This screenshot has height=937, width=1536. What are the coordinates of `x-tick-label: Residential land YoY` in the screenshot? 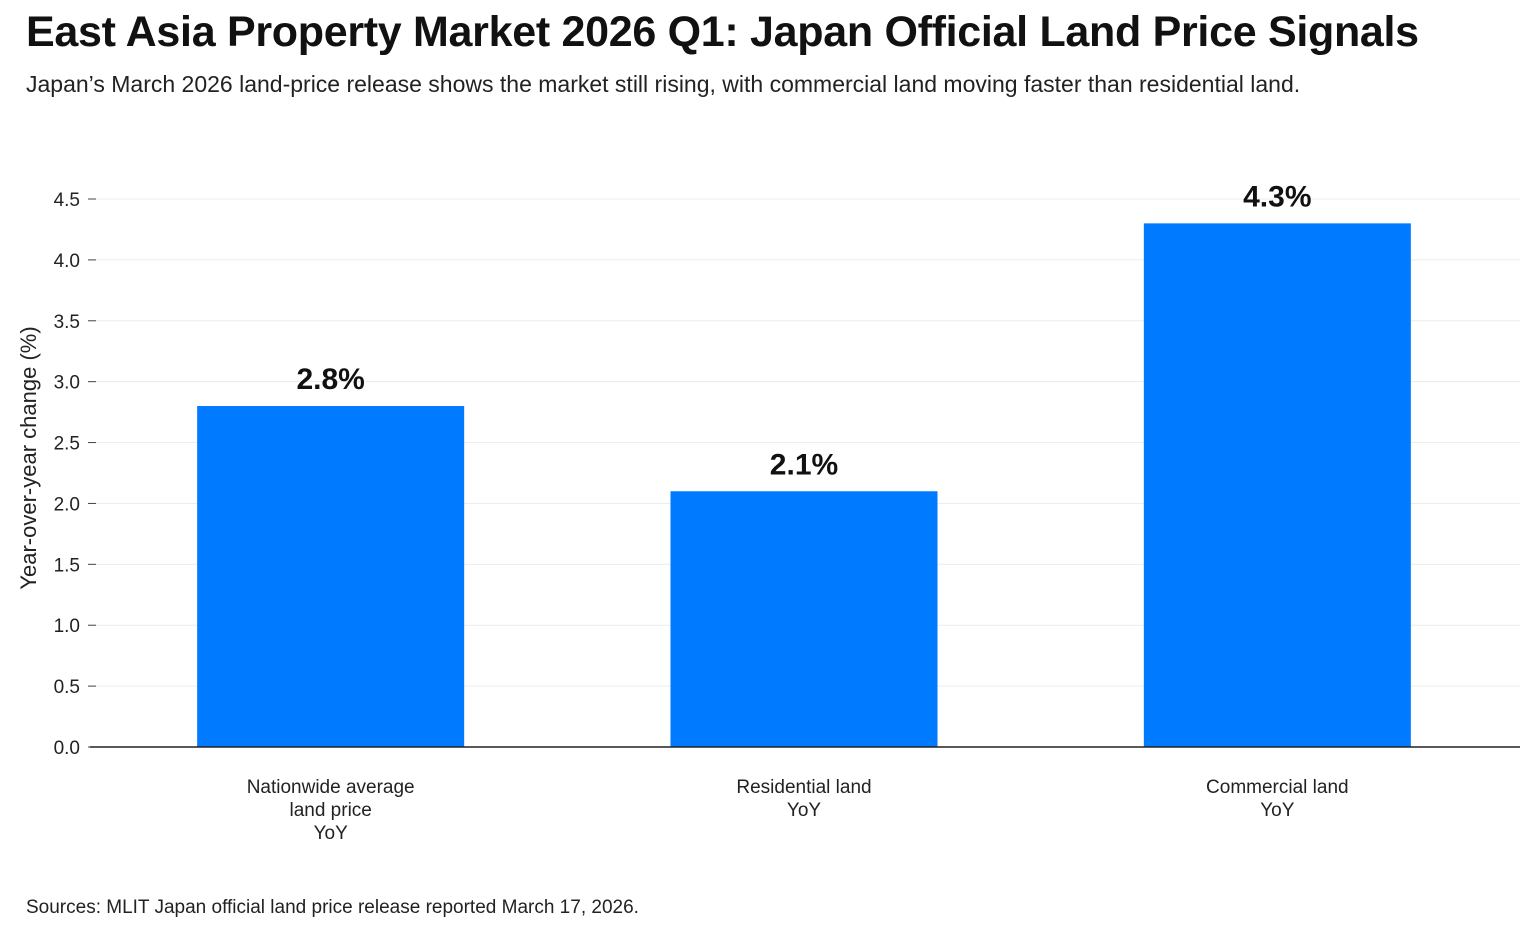 It's located at (803, 799).